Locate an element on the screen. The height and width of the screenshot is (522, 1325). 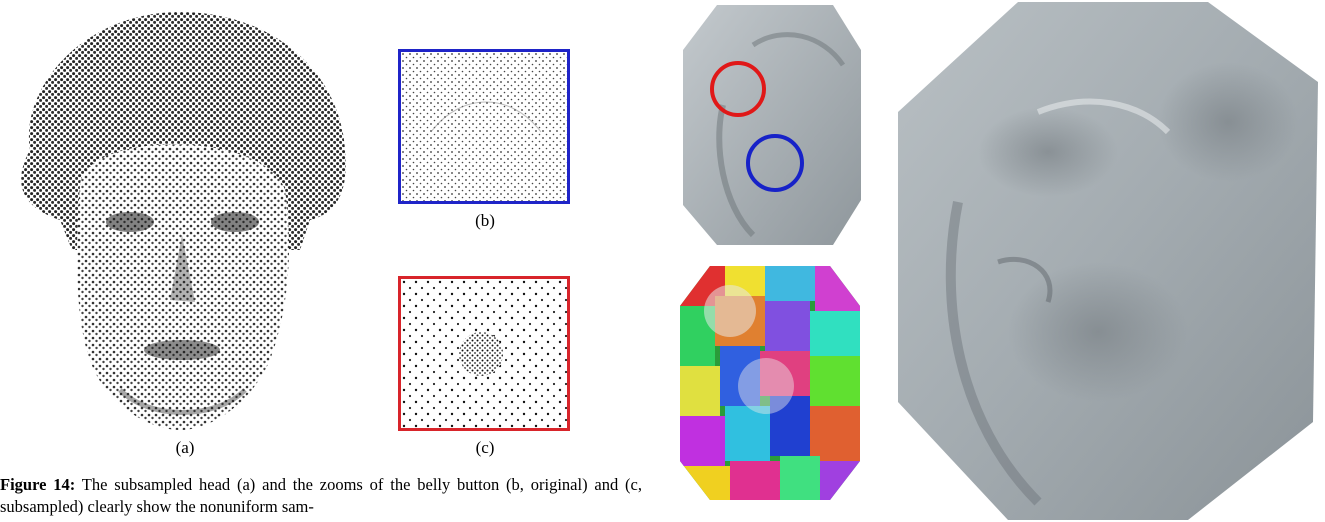
bust-mesh-panel is located at coordinates (772, 125).